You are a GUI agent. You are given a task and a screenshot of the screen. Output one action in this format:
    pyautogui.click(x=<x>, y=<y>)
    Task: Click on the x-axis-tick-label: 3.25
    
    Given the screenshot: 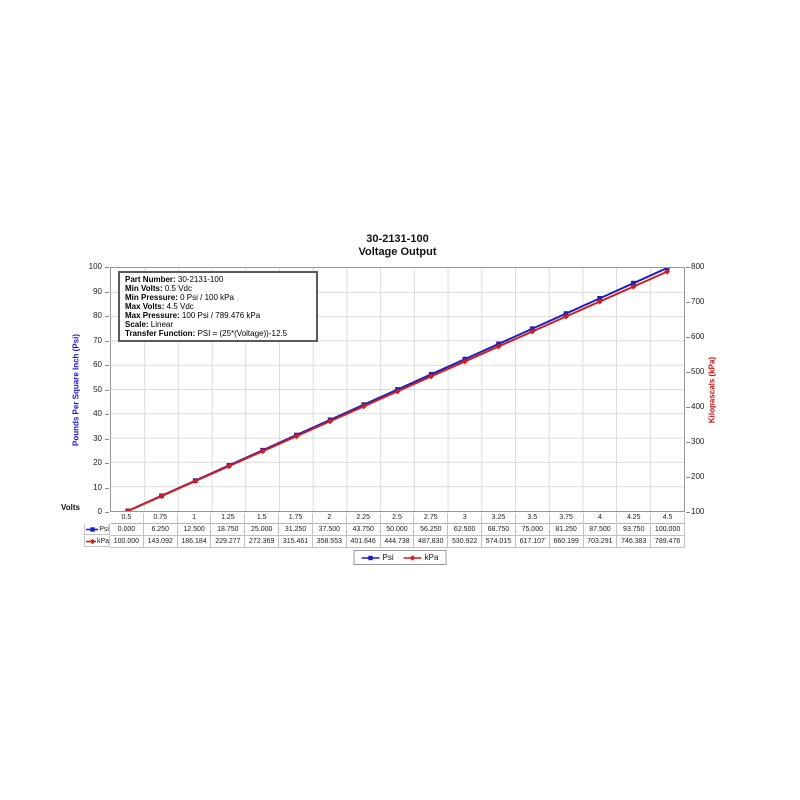 What is the action you would take?
    pyautogui.click(x=499, y=518)
    